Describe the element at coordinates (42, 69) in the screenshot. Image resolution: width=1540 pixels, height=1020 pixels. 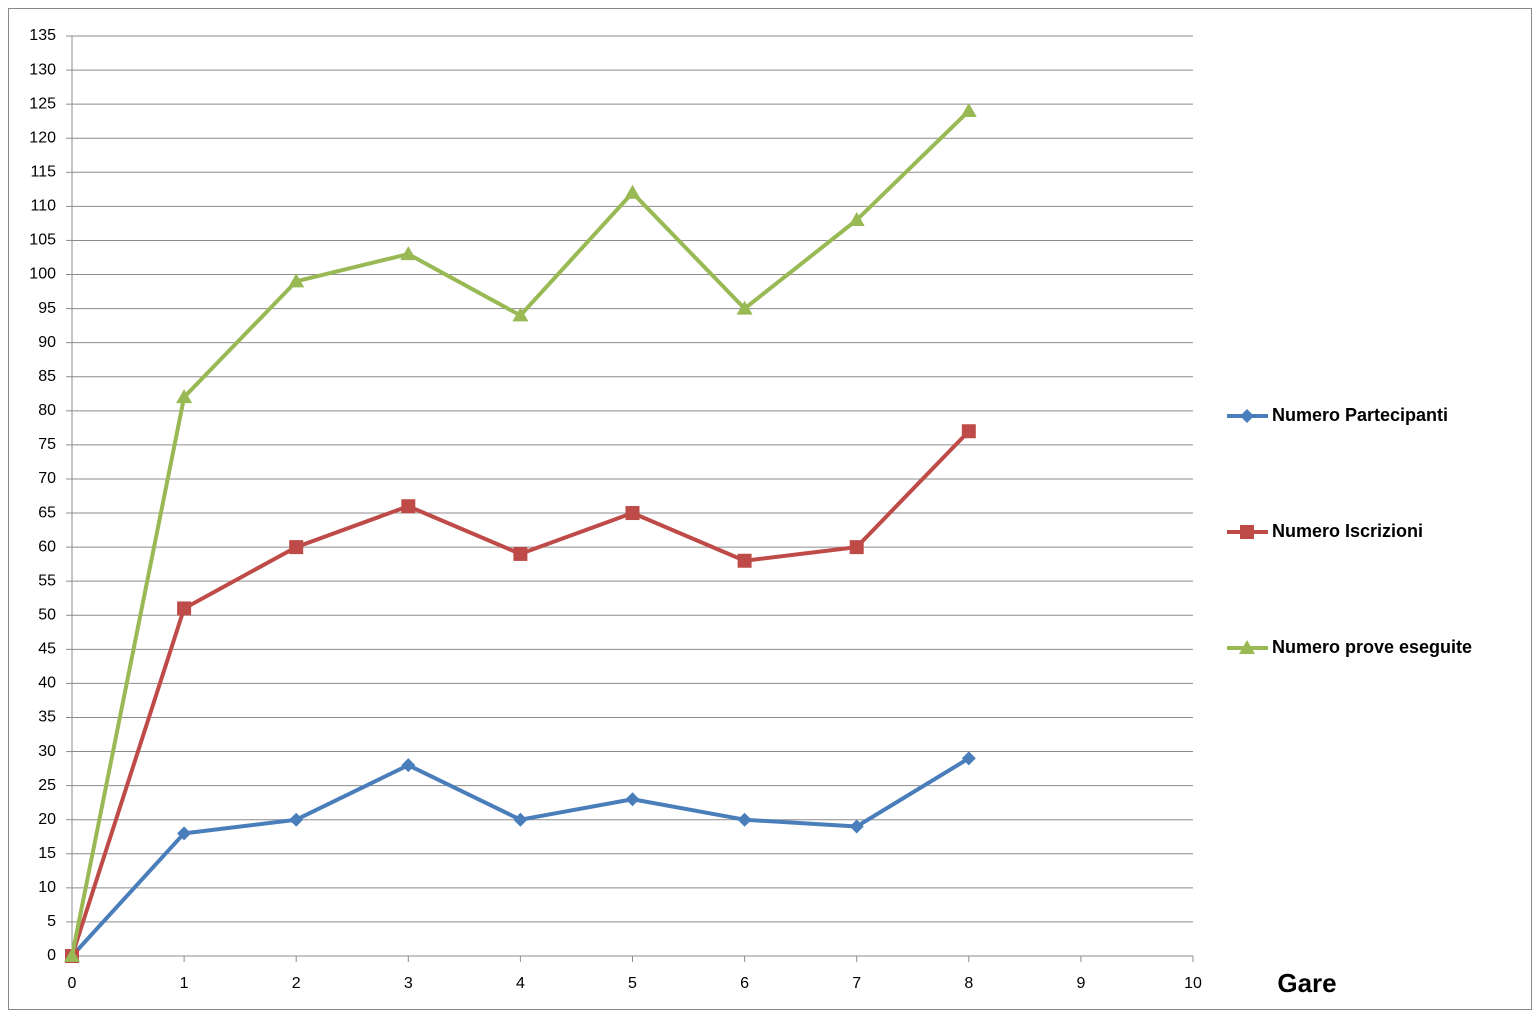
I see `y-tick-label: 130` at that location.